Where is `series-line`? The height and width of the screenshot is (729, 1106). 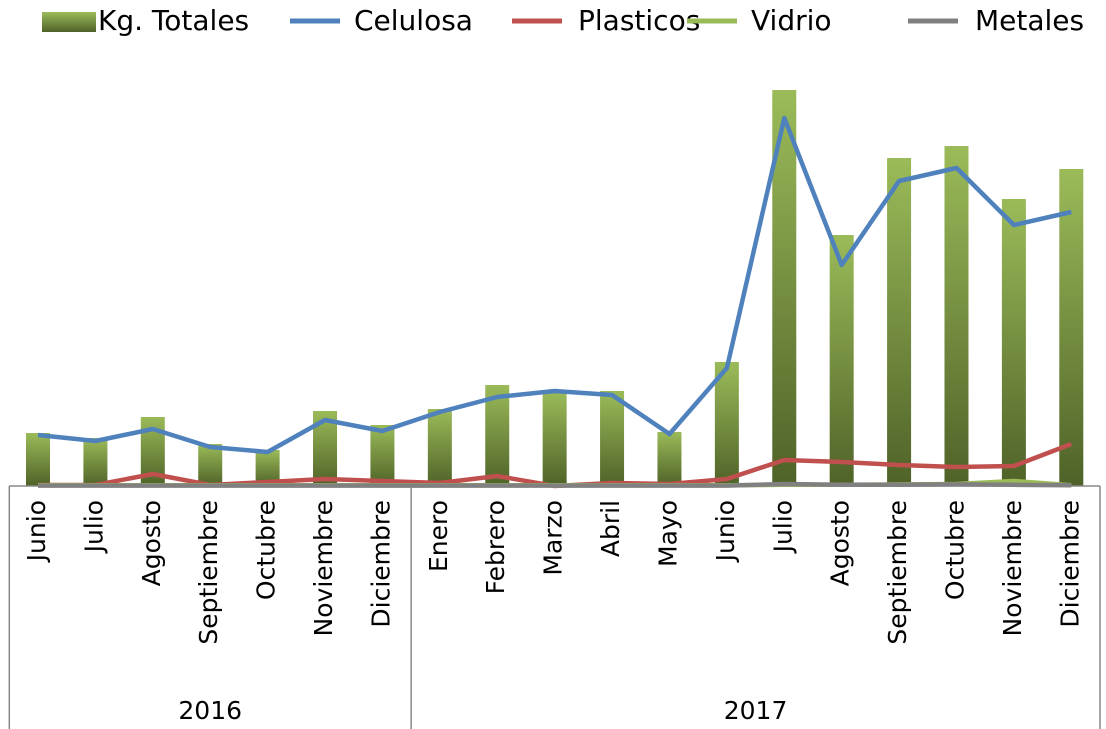 series-line is located at coordinates (555, 484).